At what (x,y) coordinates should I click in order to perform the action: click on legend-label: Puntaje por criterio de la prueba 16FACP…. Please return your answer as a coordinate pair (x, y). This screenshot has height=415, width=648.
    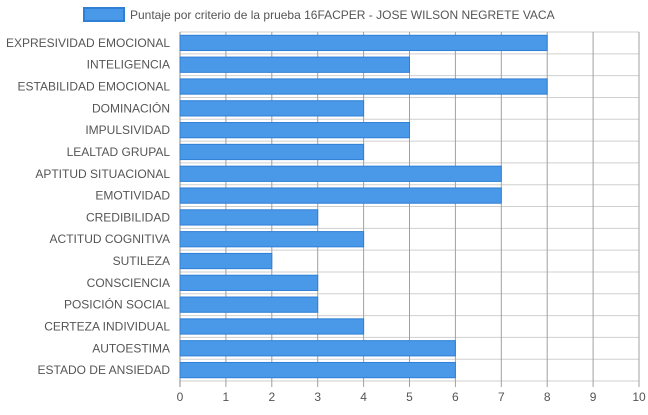
    Looking at the image, I should click on (342, 15).